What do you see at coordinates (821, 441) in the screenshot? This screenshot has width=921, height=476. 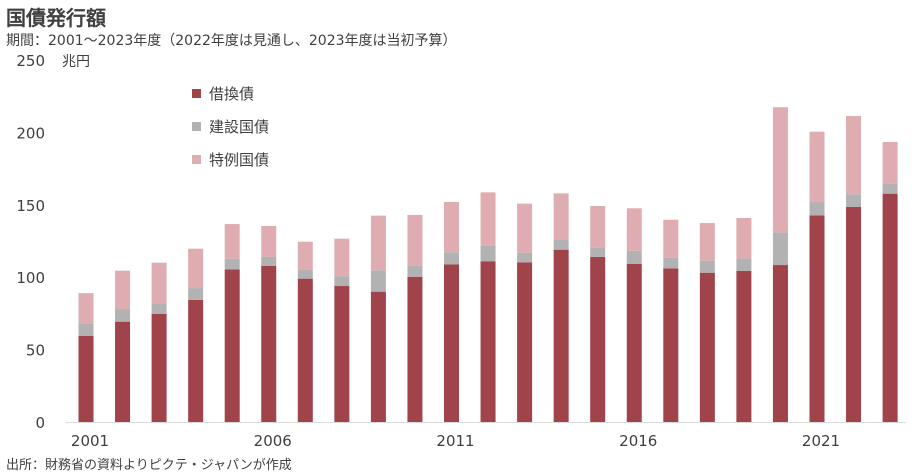 I see `x-tick-label: 2021` at bounding box center [821, 441].